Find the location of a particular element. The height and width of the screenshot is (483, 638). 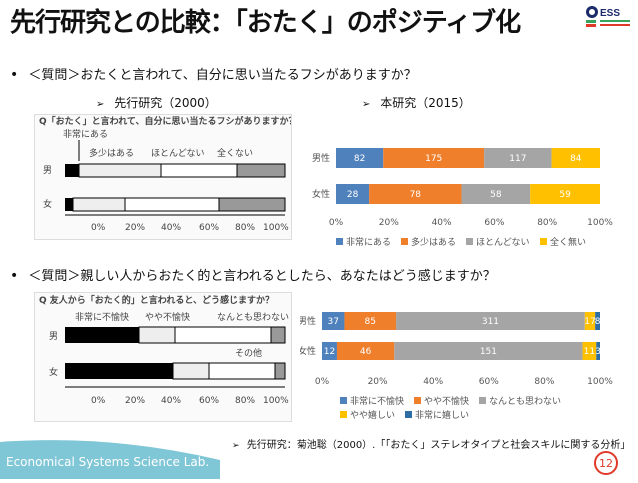

chart2-category-label: 男性 is located at coordinates (308, 321).